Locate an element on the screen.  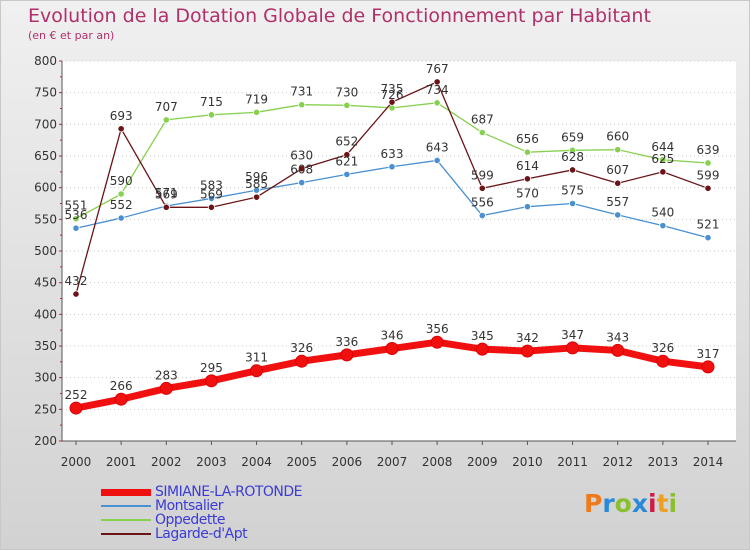
data-label: 734 is located at coordinates (437, 90).